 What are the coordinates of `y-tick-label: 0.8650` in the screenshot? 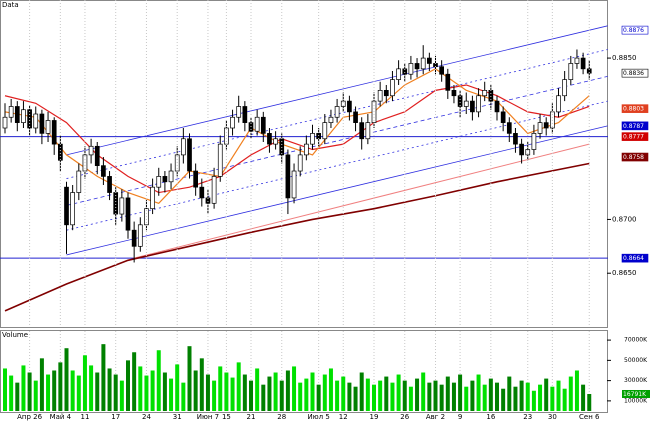 It's located at (624, 273).